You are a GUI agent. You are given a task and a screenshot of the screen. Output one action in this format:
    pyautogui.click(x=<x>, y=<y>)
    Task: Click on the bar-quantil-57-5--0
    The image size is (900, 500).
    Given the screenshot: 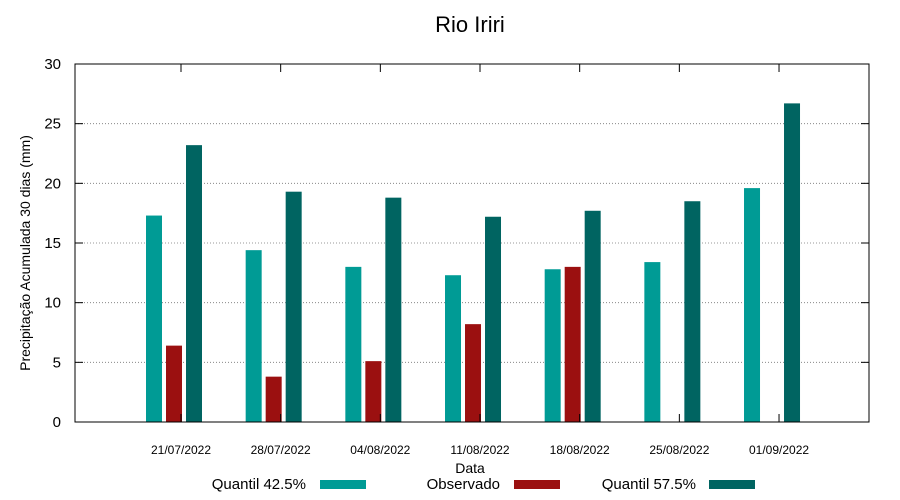 What is the action you would take?
    pyautogui.click(x=194, y=283)
    